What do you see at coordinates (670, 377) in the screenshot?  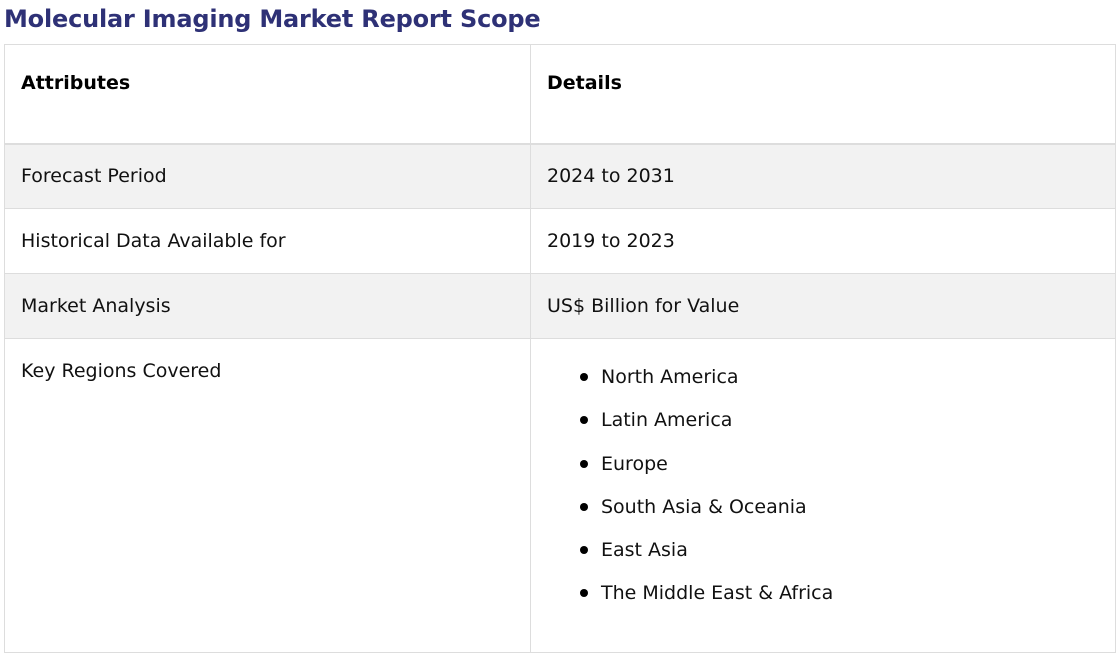 I see `region-label: North America` at bounding box center [670, 377].